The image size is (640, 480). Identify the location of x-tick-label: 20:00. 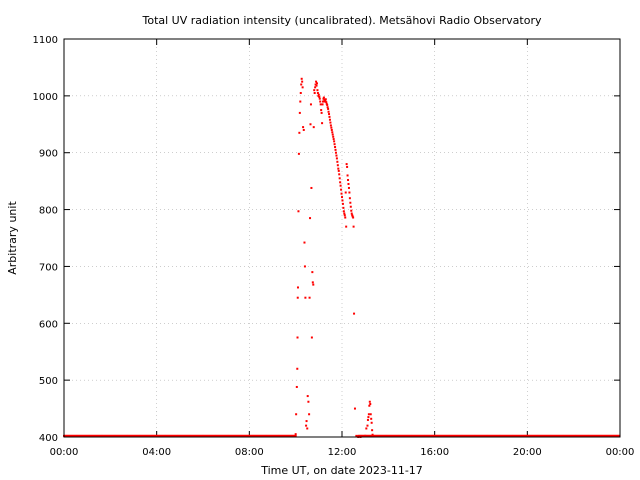
(527, 452).